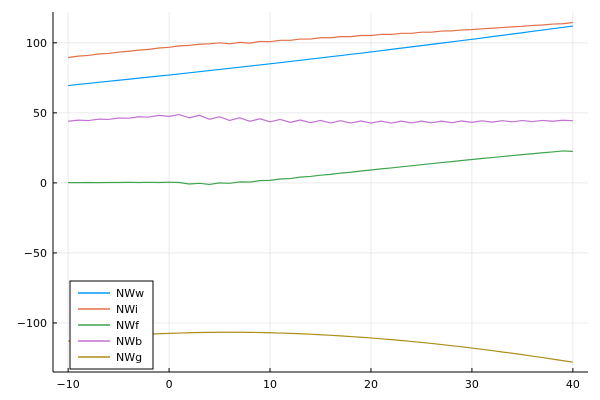  What do you see at coordinates (35, 253) in the screenshot?
I see `y-tick-label: −50` at bounding box center [35, 253].